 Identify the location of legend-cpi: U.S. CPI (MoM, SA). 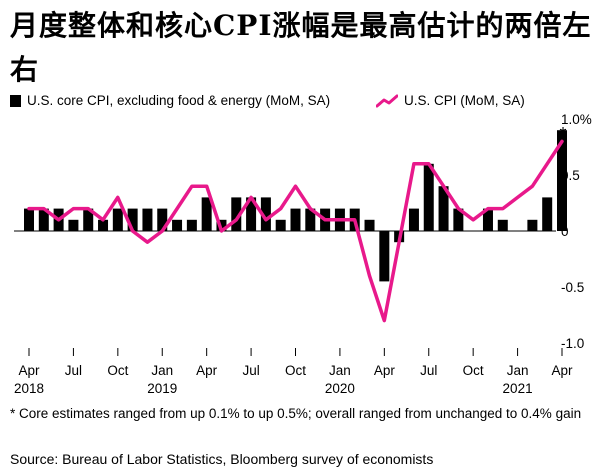
(450, 100).